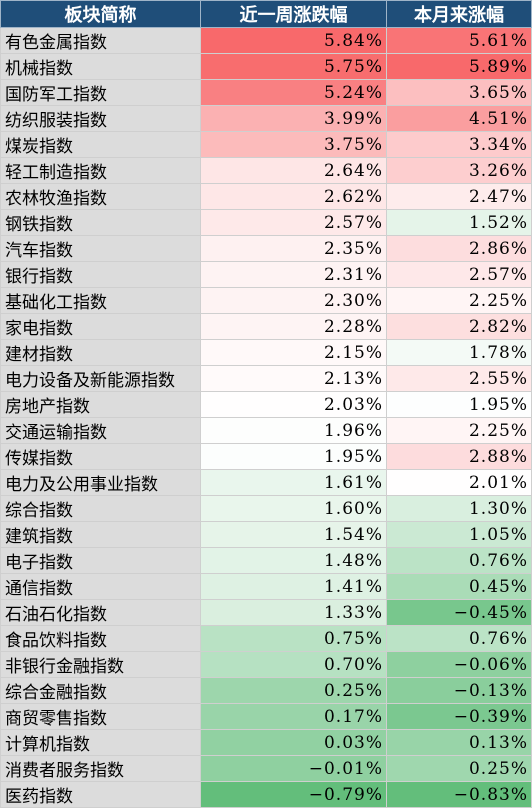 This screenshot has width=532, height=808. I want to click on week-change-cell: −0.01%, so click(293, 768).